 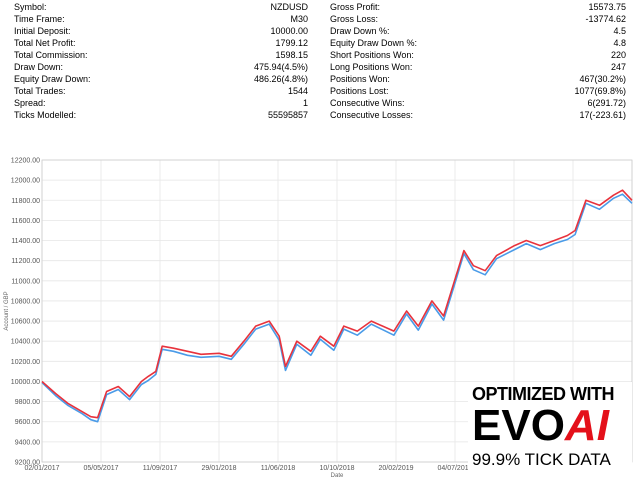 What do you see at coordinates (619, 31) in the screenshot?
I see `stat-value: 4.5` at bounding box center [619, 31].